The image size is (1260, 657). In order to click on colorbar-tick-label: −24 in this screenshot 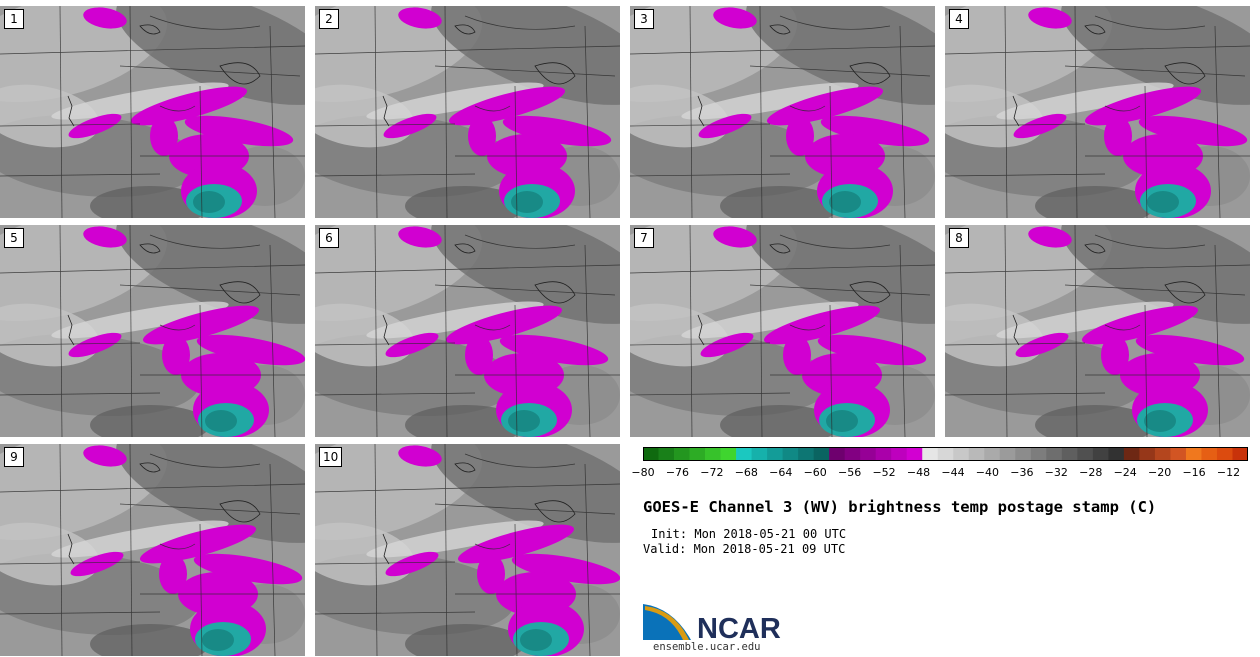, I will do `click(1125, 472)`.